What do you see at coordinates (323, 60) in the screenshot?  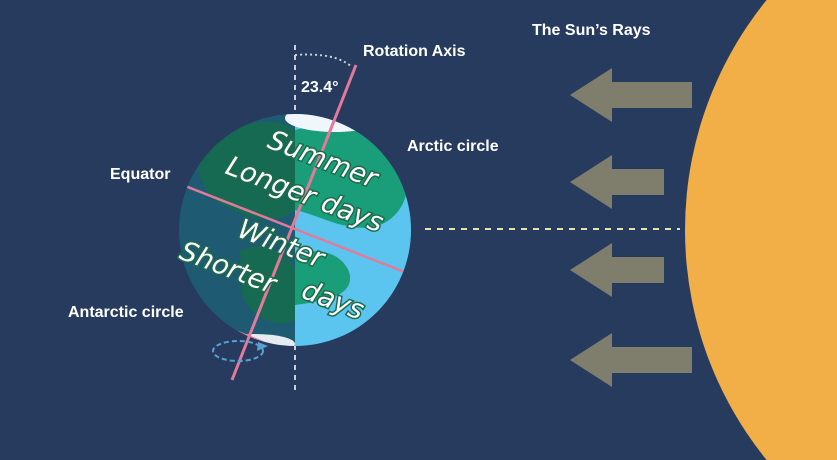 I see `angle-arc` at bounding box center [323, 60].